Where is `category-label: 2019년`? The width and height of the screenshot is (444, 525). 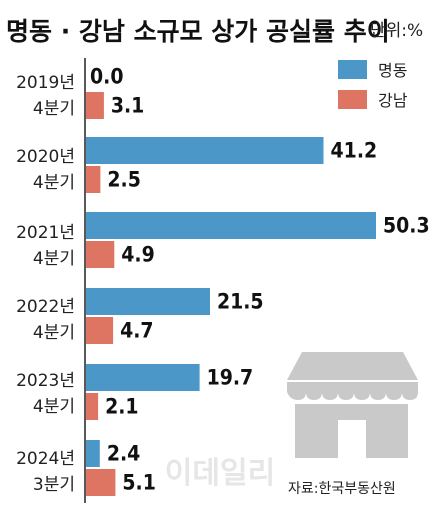 category-label: 2019년 is located at coordinates (45, 83).